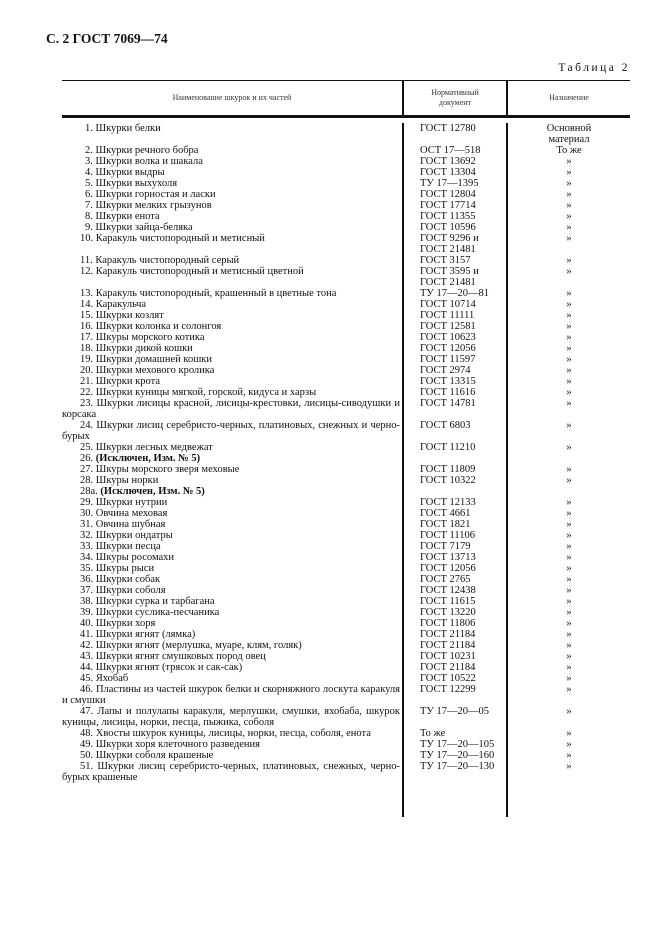  What do you see at coordinates (232, 381) in the screenshot?
I see `row-name: 21. Шкурки крота` at bounding box center [232, 381].